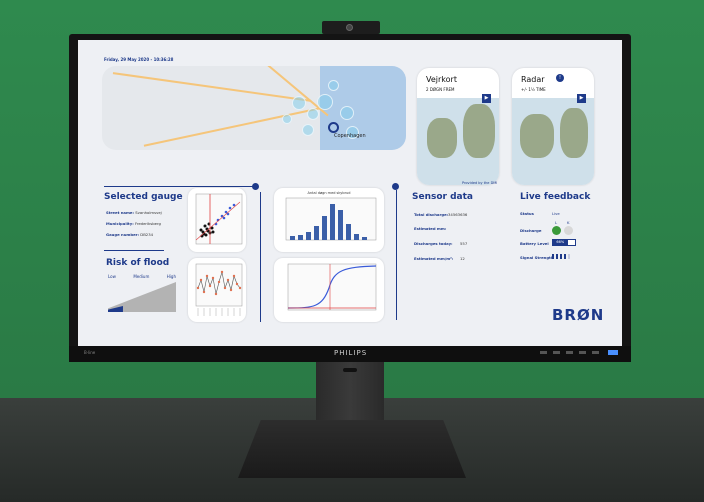 The image size is (704, 502). I want to click on timeseries-chart-card, so click(217, 290).